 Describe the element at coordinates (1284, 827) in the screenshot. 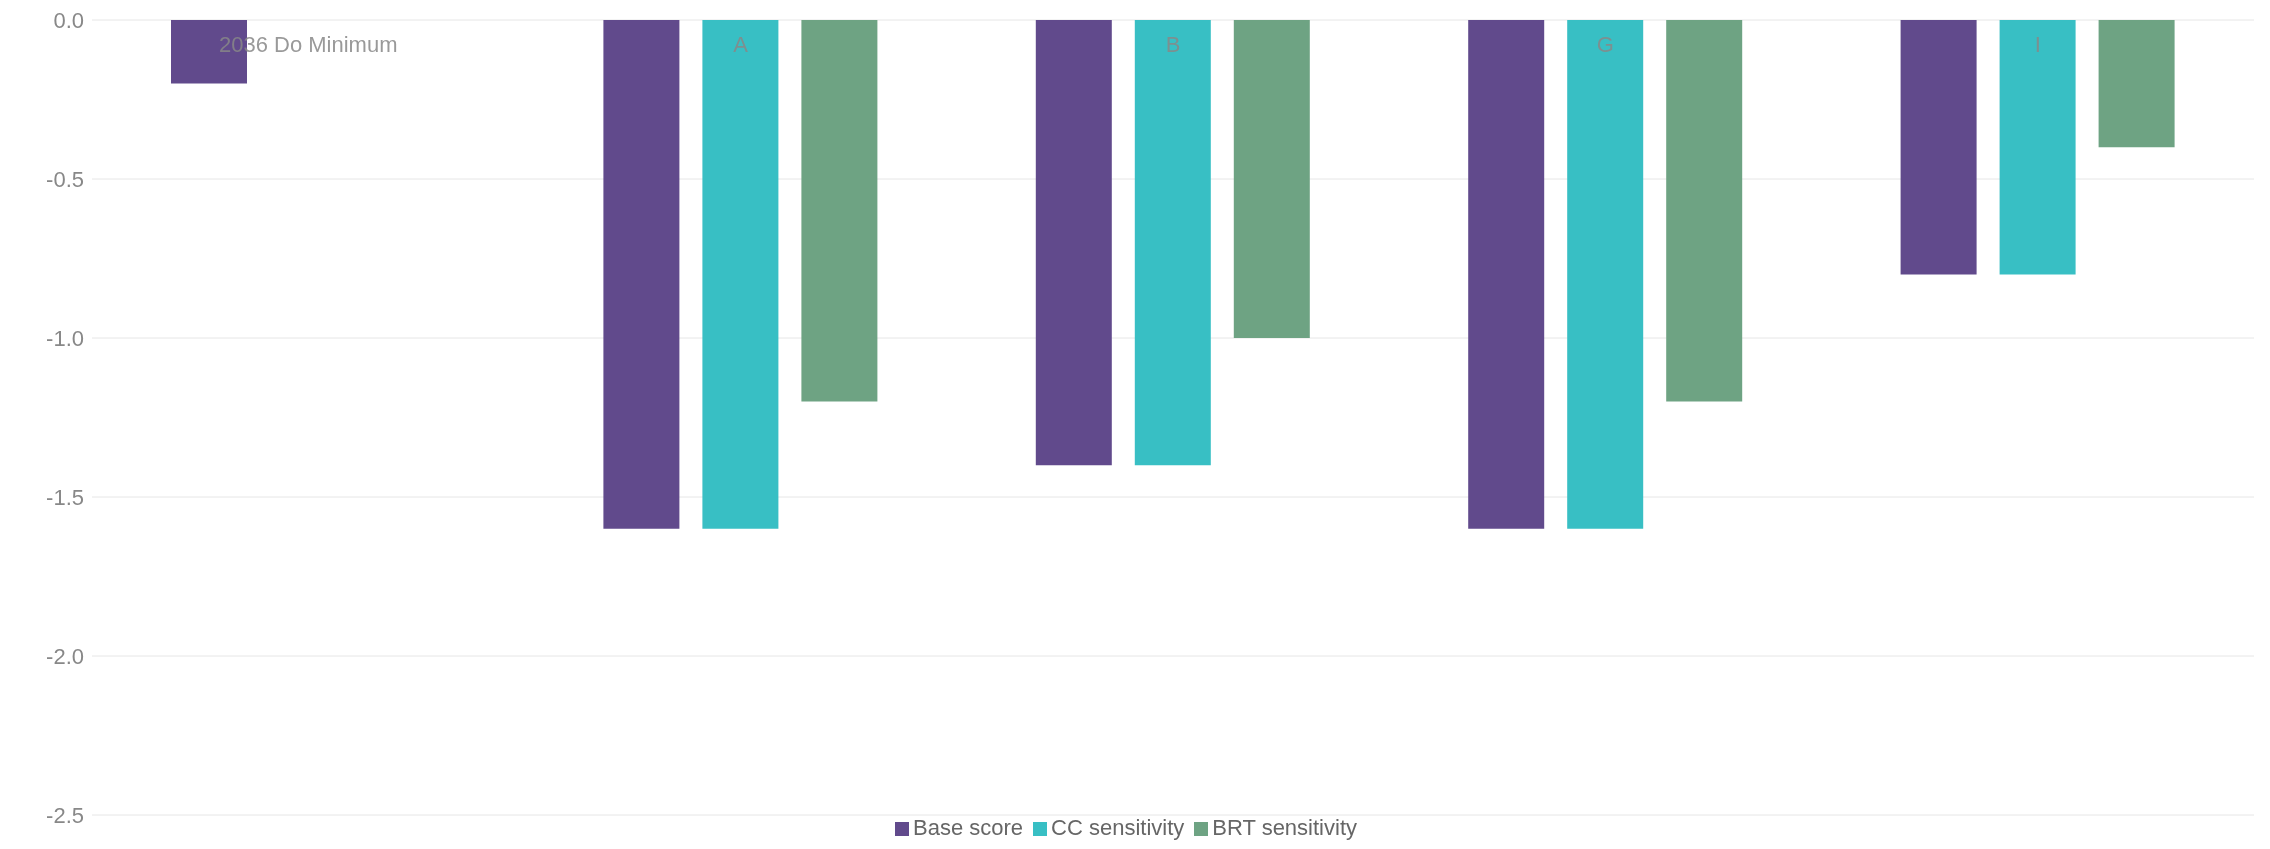

I see `legend-label: BRT sensitivity` at that location.